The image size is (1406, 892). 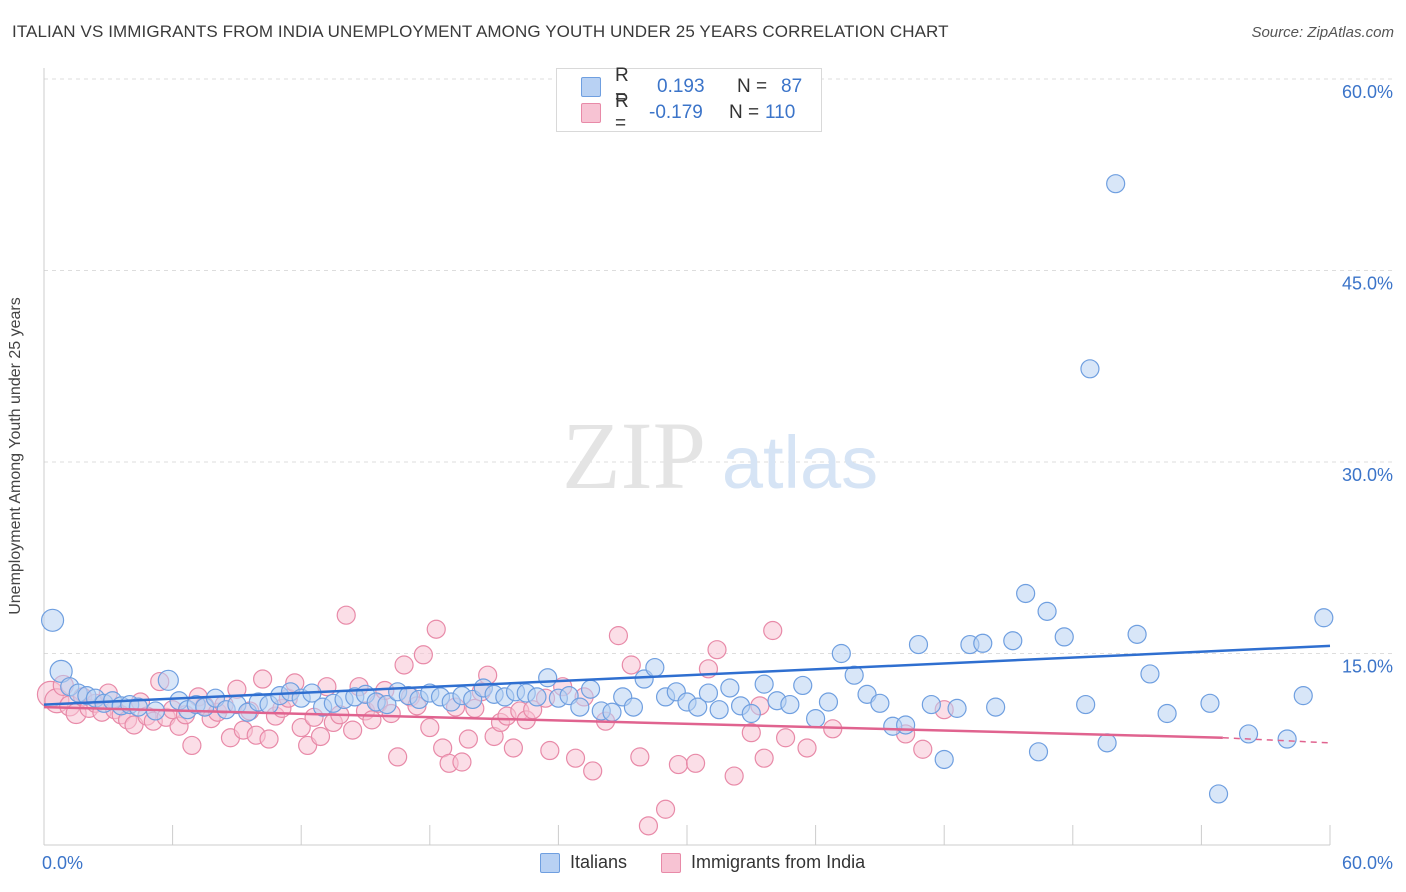 What do you see at coordinates (591, 87) in the screenshot?
I see `legend-swatch-blue` at bounding box center [591, 87].